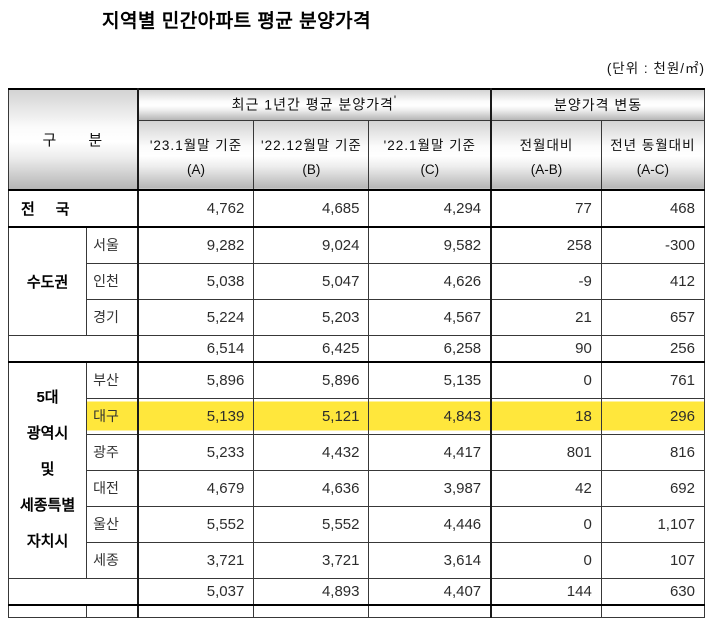 Image resolution: width=710 pixels, height=621 pixels. Describe the element at coordinates (112, 281) in the screenshot. I see `city-label: 인천` at that location.